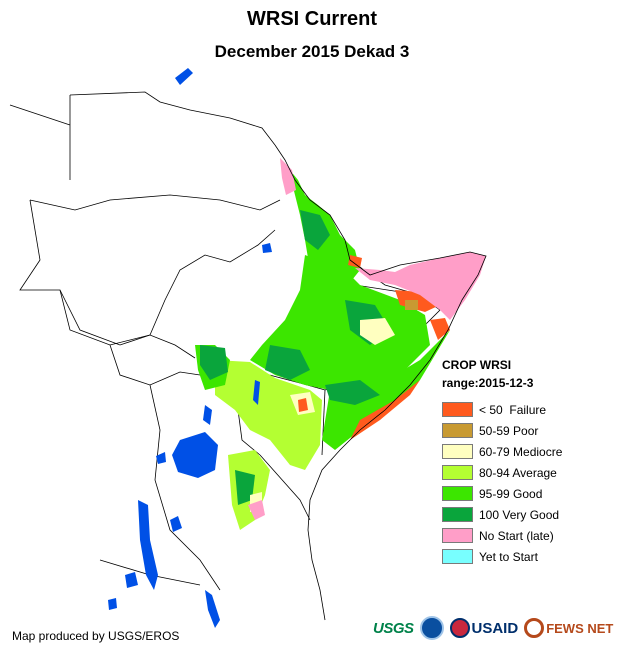 This screenshot has height=648, width=624. What do you see at coordinates (312, 51) in the screenshot?
I see `map-subtitle: December 2015 Dekad 3` at bounding box center [312, 51].